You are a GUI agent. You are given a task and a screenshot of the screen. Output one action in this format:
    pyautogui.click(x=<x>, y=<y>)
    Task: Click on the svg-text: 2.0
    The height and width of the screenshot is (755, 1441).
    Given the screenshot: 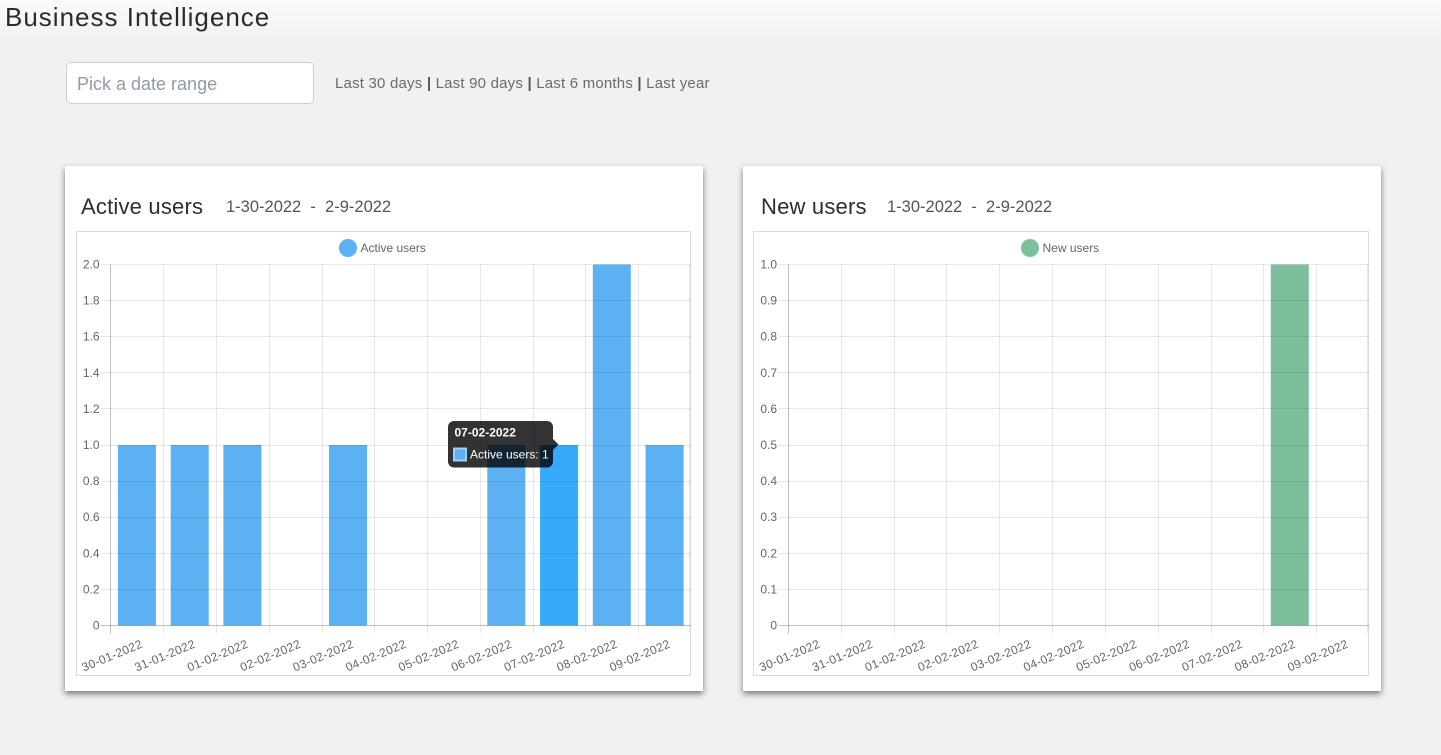 What is the action you would take?
    pyautogui.click(x=91, y=265)
    